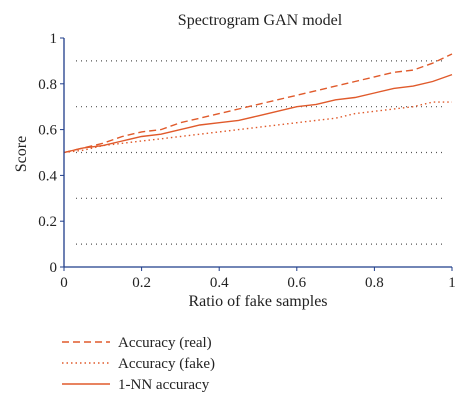 The image size is (474, 417). I want to click on x-tick-label: 0.6, so click(296, 283).